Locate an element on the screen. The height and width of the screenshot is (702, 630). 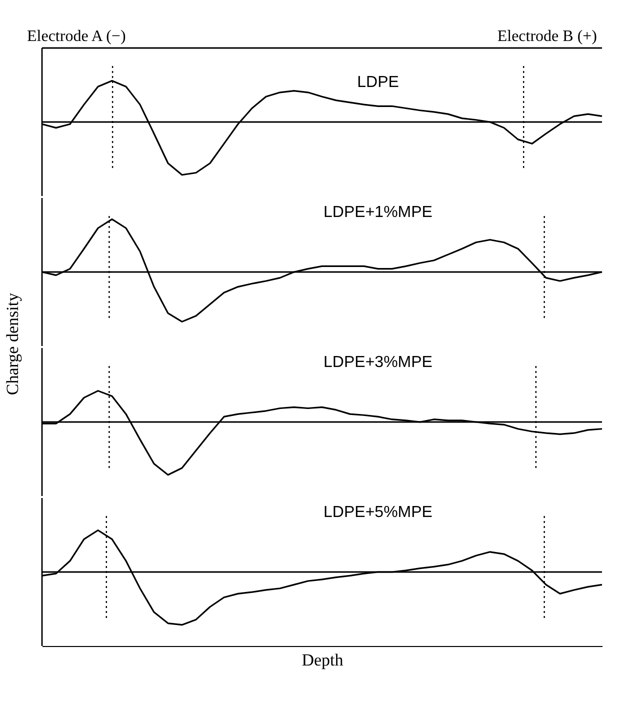
text: LDPE+3%MPE is located at coordinates (378, 362).